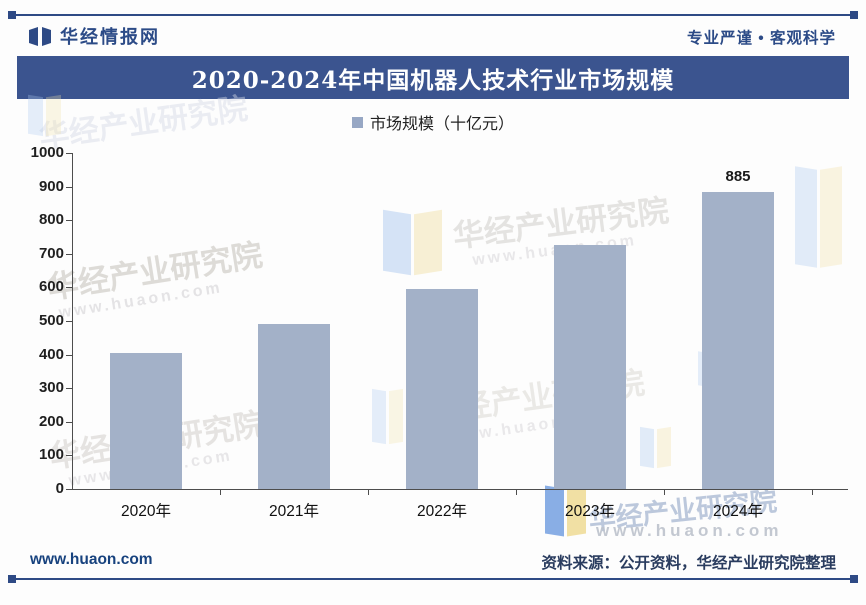 This screenshot has width=866, height=605. What do you see at coordinates (294, 406) in the screenshot?
I see `bar-2021年` at bounding box center [294, 406].